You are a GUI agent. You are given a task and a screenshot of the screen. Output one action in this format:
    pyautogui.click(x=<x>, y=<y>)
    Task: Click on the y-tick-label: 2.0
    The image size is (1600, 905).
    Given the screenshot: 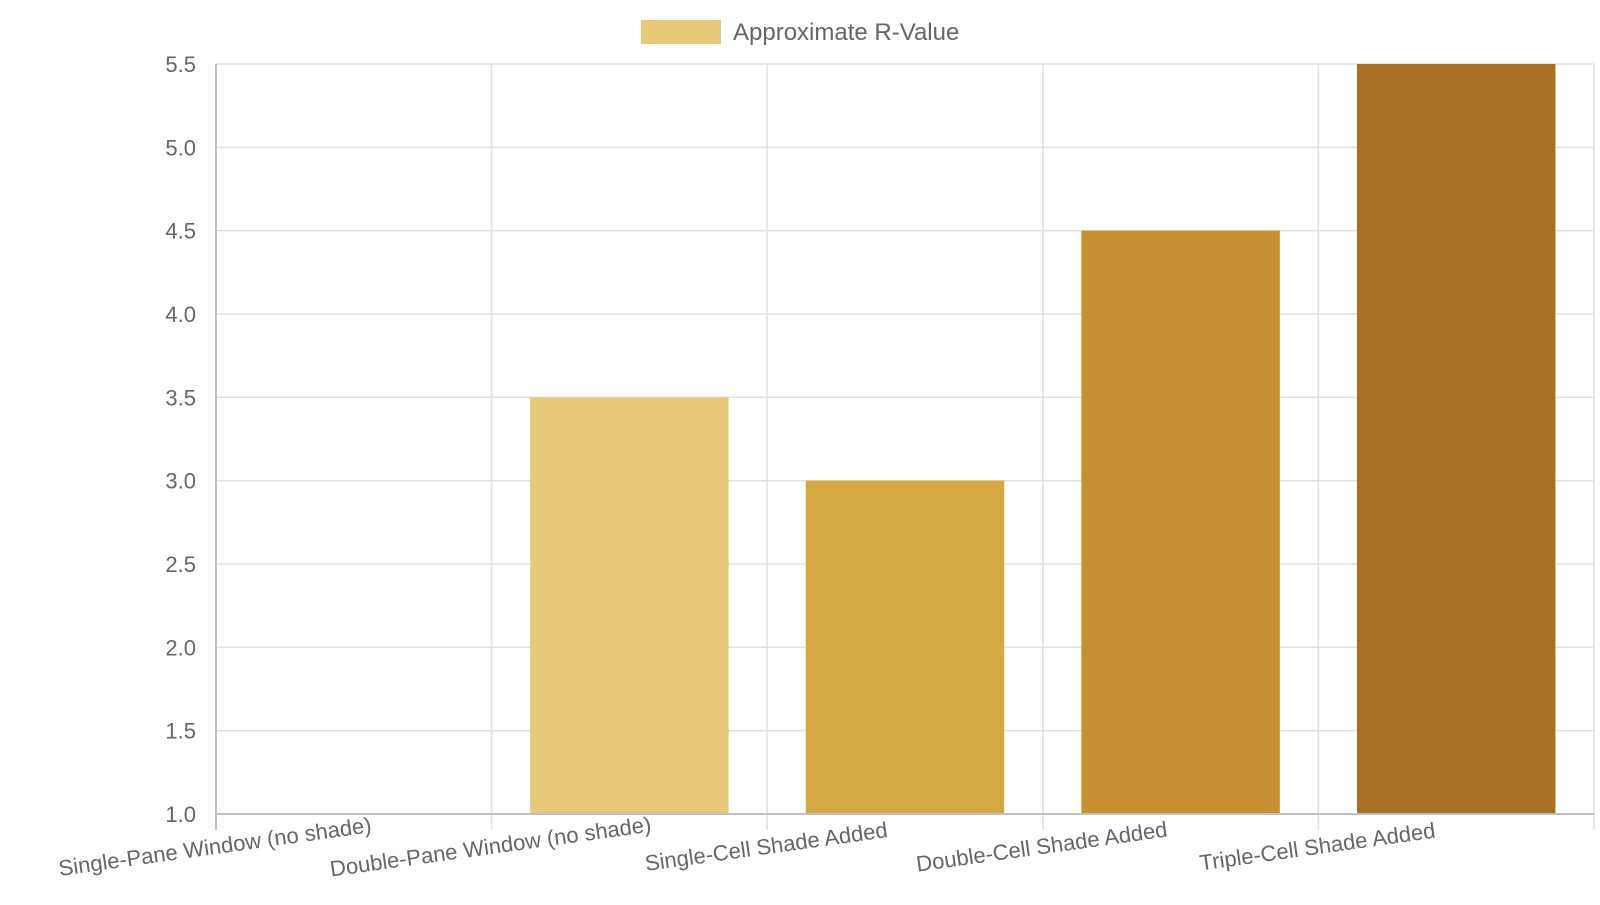 What is the action you would take?
    pyautogui.click(x=180, y=647)
    